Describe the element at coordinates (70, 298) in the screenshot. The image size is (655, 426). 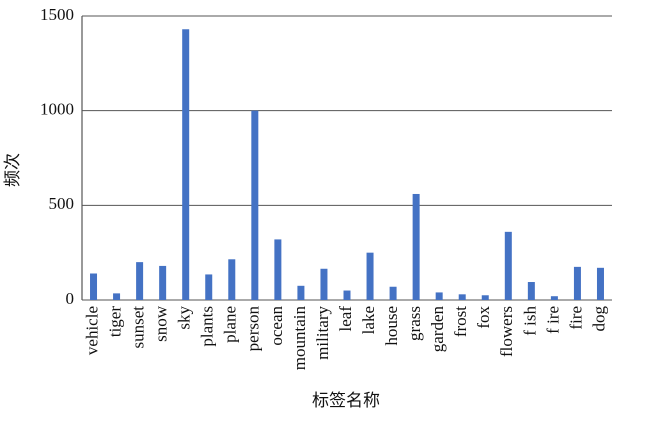
I see `y-tick-label: 0` at that location.